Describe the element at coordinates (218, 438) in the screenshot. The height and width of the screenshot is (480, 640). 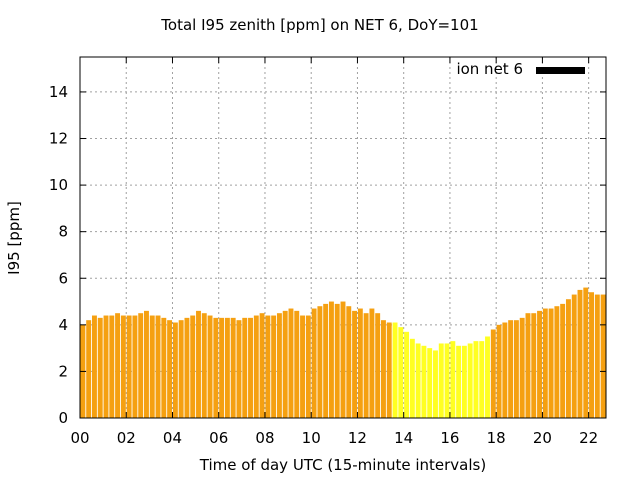
I see `x-tick-label: 06` at that location.